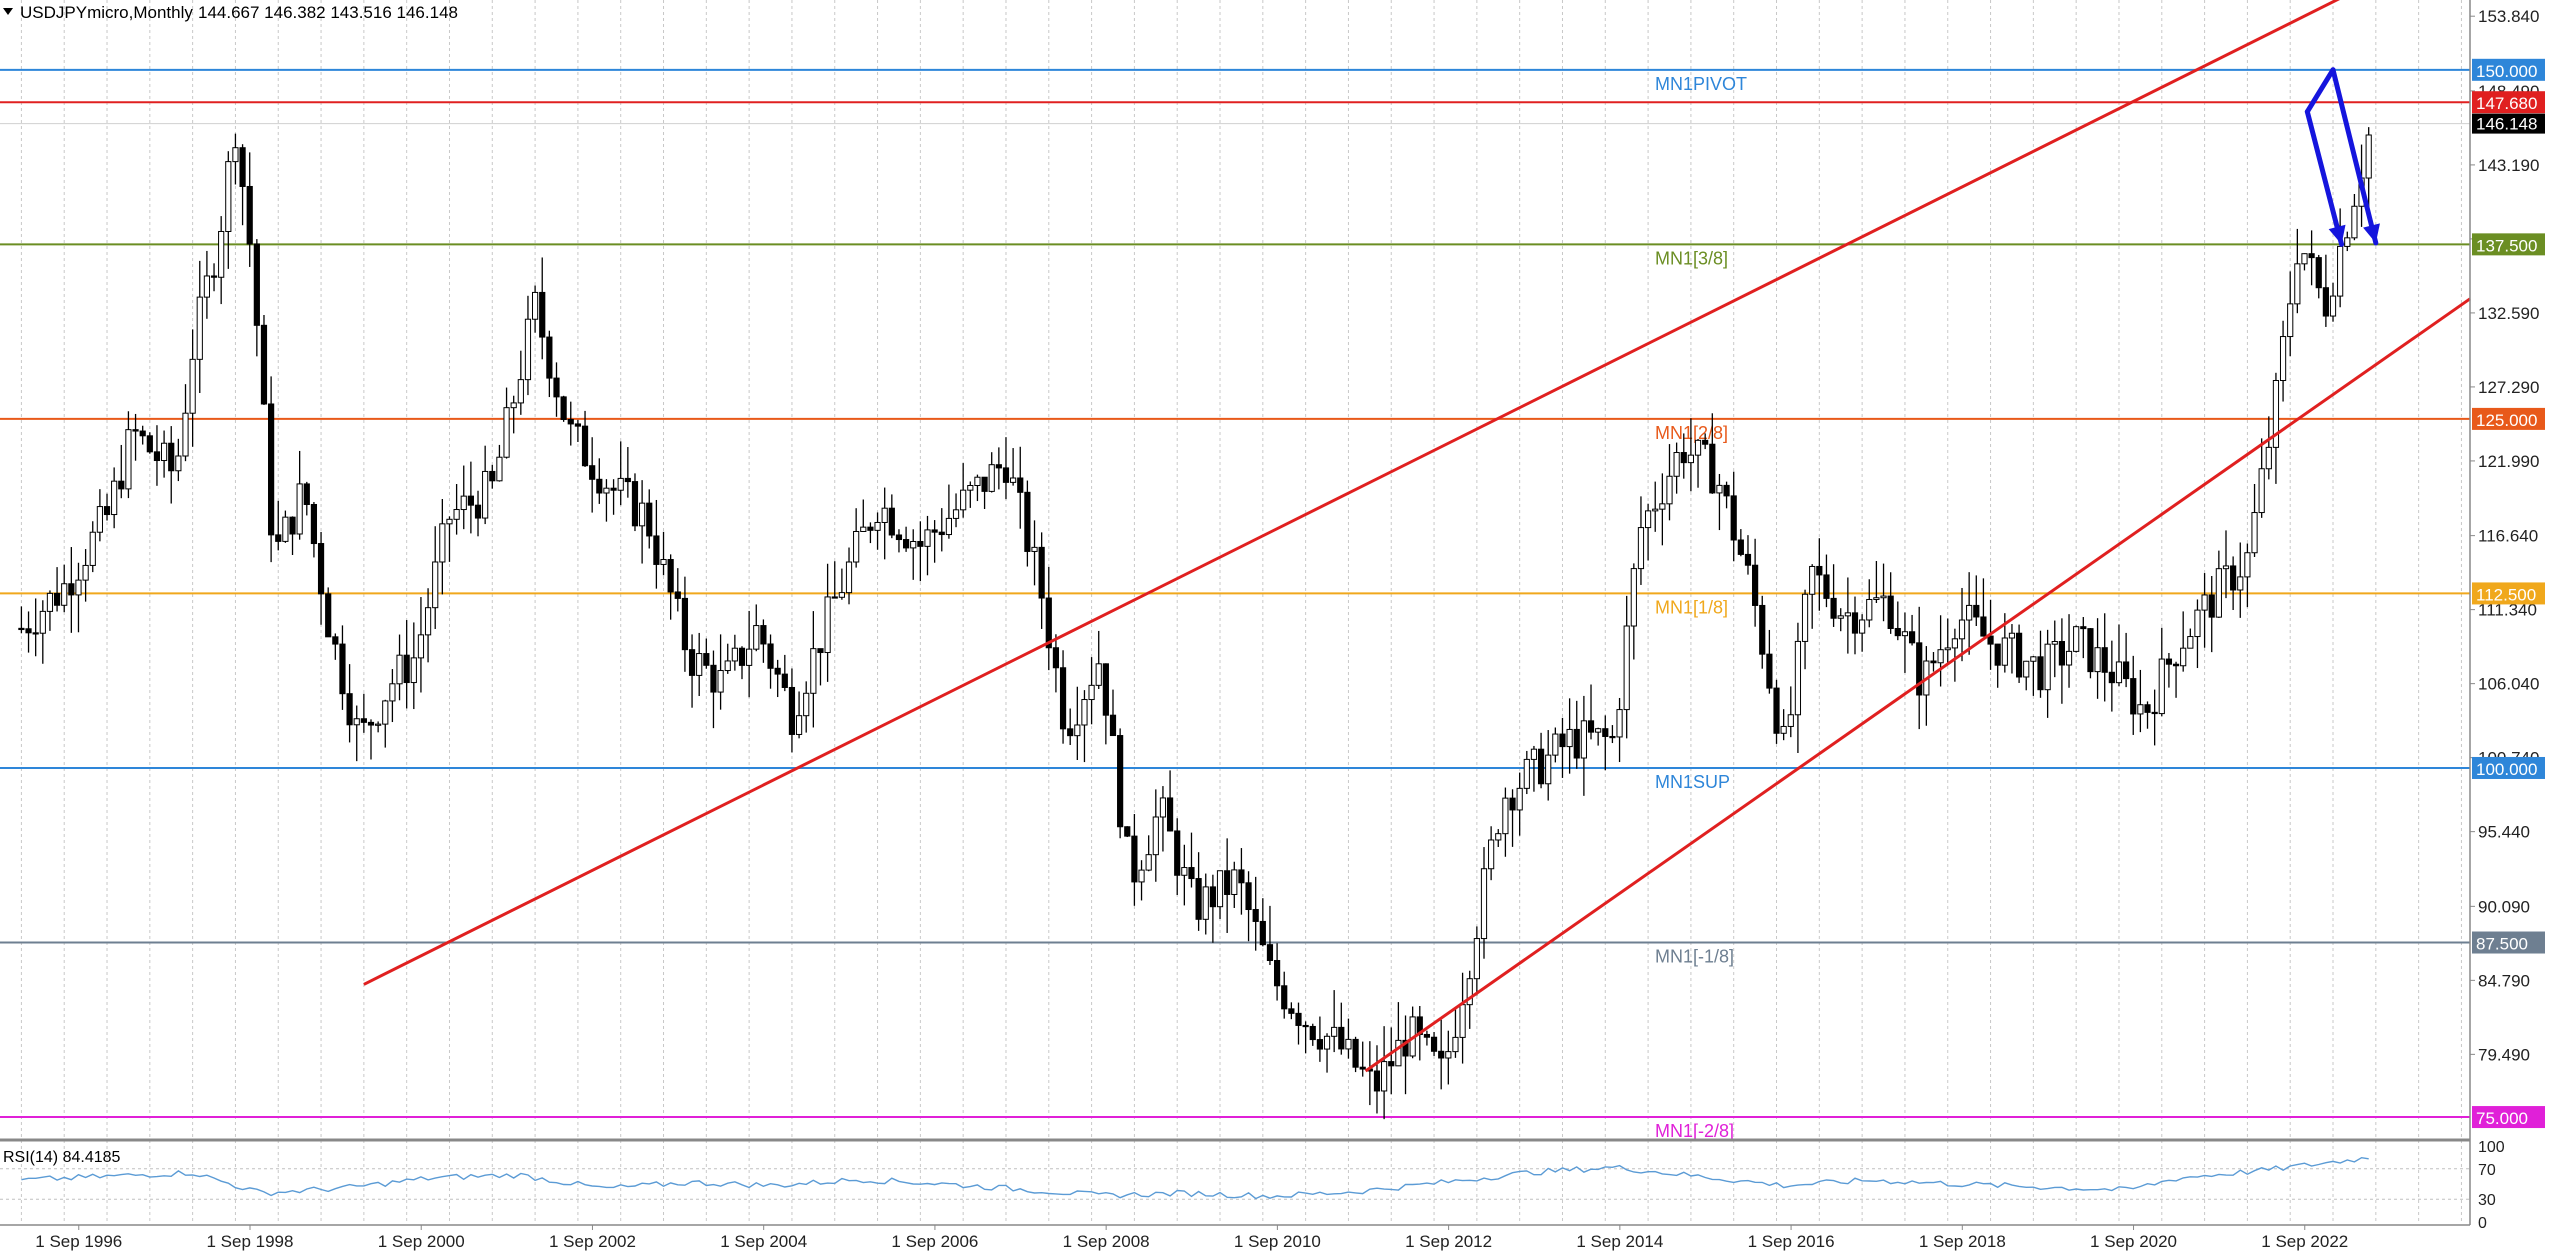  Describe the element at coordinates (8, 11) in the screenshot. I see `chevron-down-icon` at that location.